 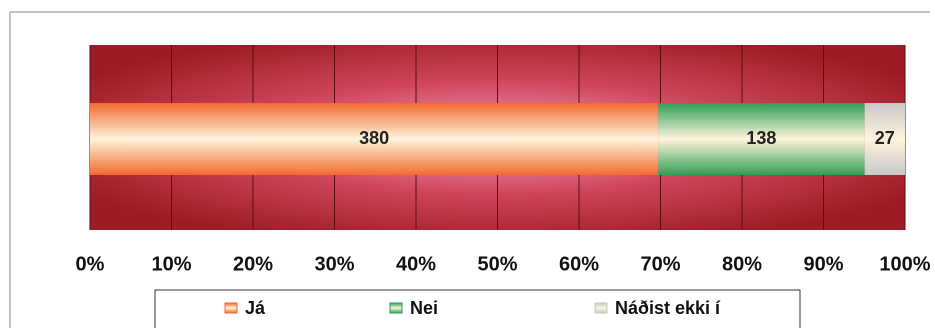 I want to click on x-tick-label: 20%, so click(x=253, y=264).